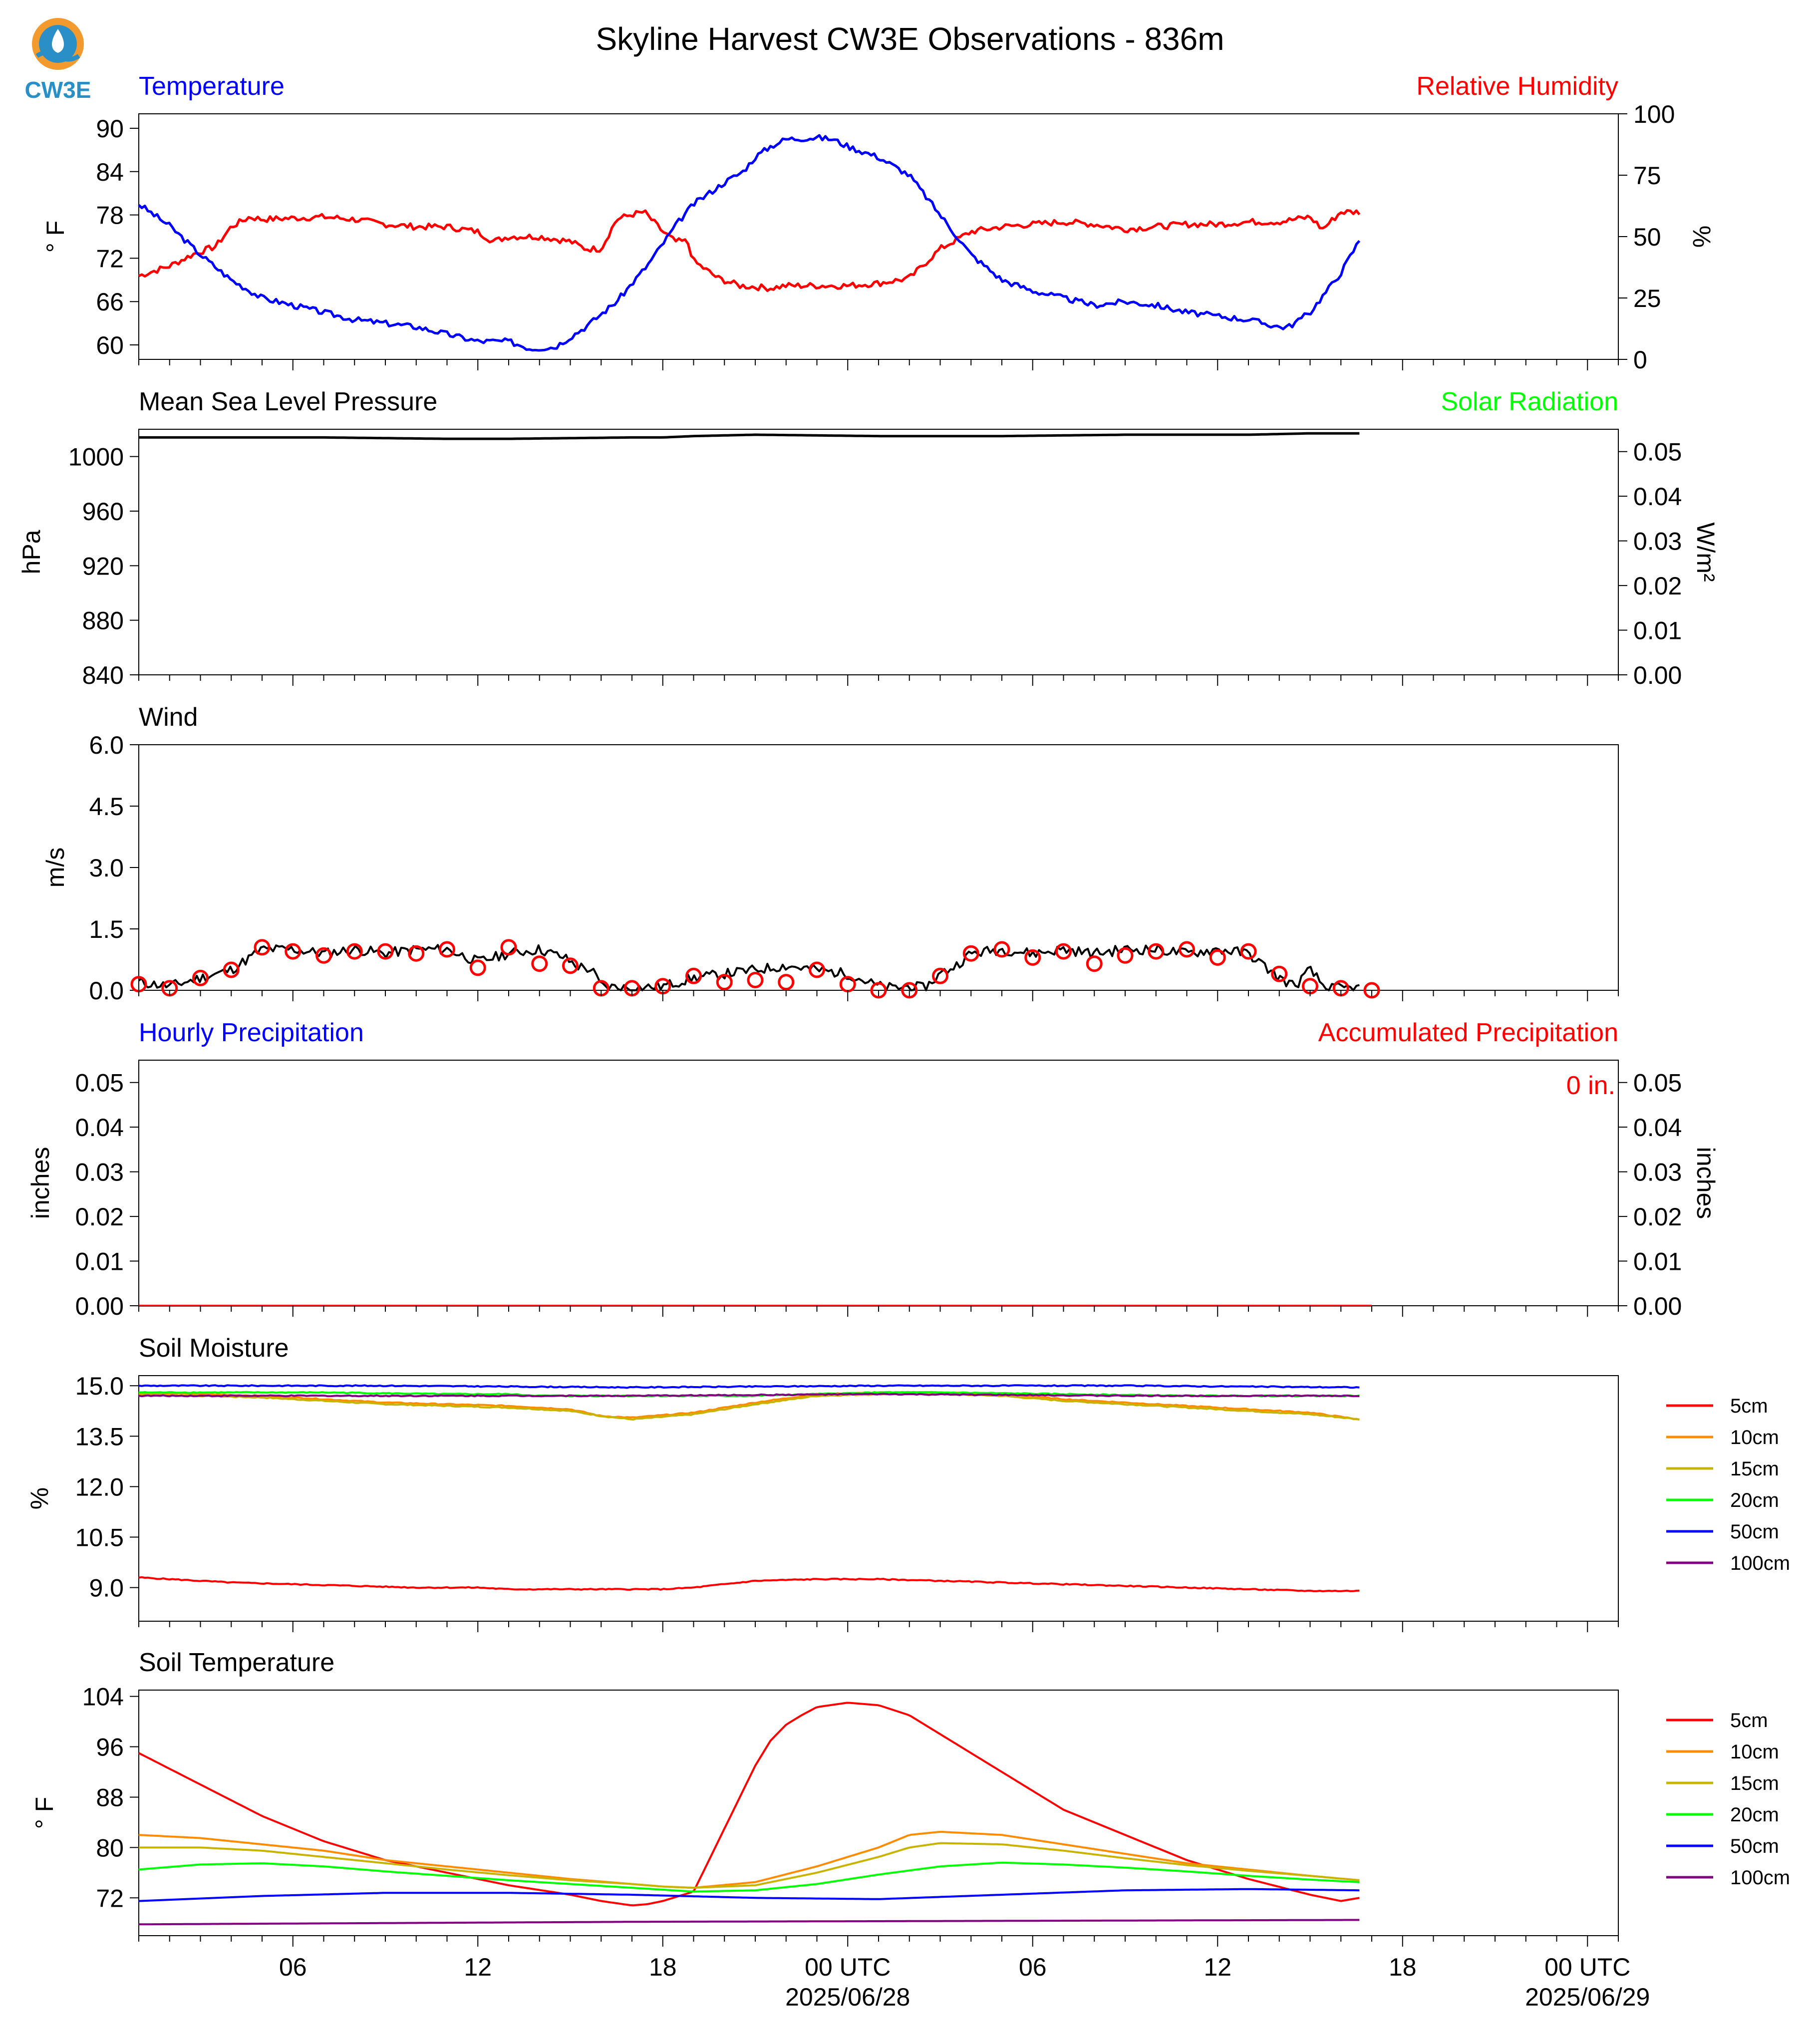 This screenshot has height=2028, width=1820. I want to click on wind-axis-tick-label: 0.0, so click(106, 991).